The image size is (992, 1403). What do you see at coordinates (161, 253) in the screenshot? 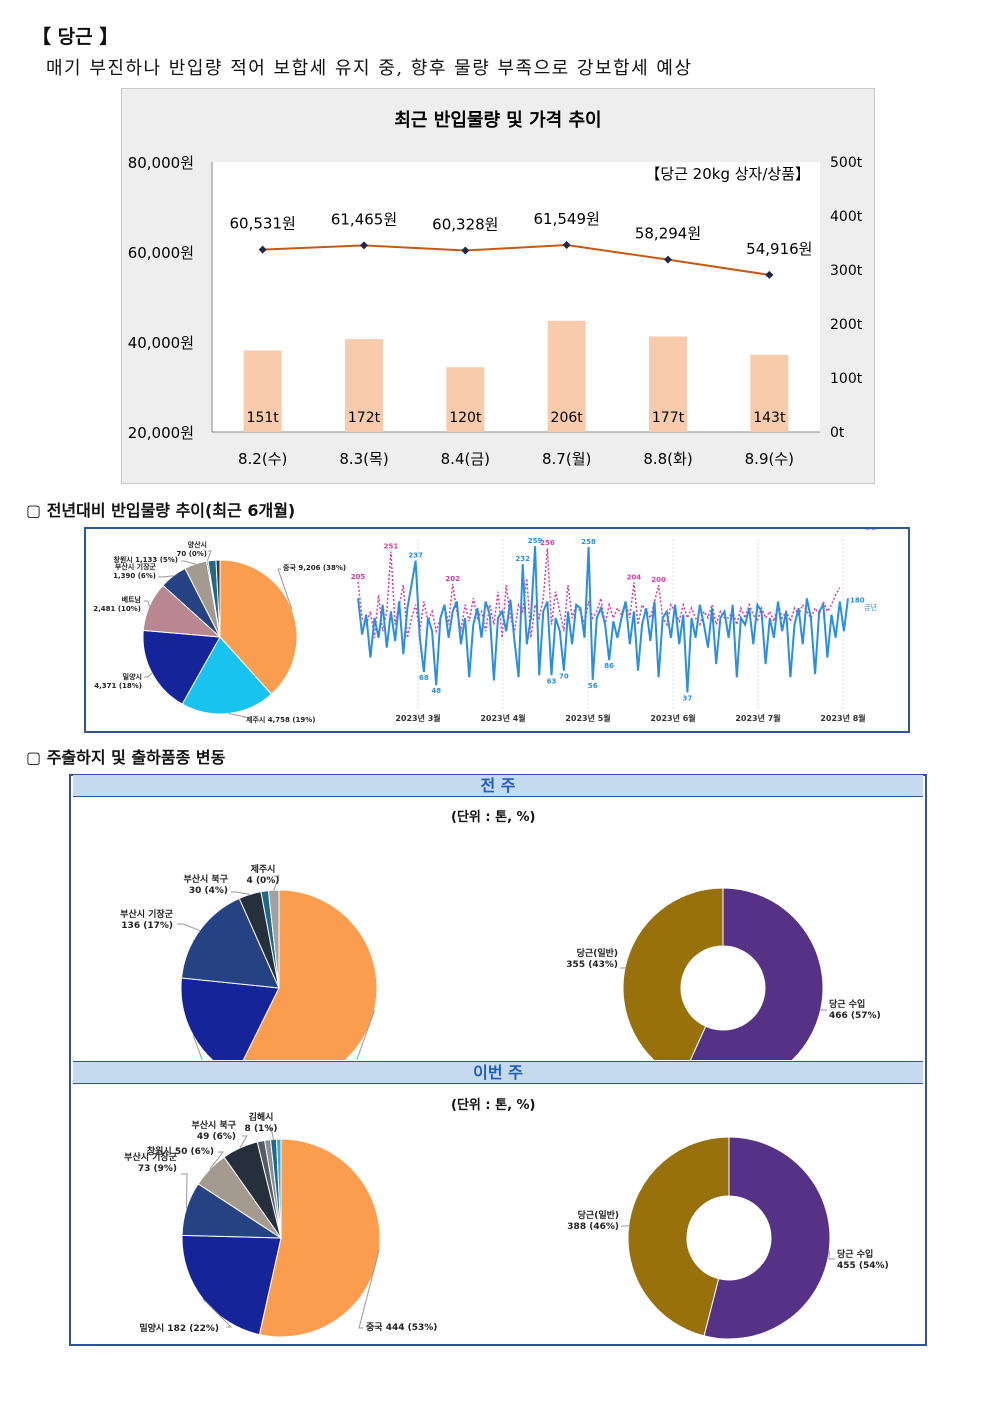
I see `left-tick-label: 60,000원` at bounding box center [161, 253].